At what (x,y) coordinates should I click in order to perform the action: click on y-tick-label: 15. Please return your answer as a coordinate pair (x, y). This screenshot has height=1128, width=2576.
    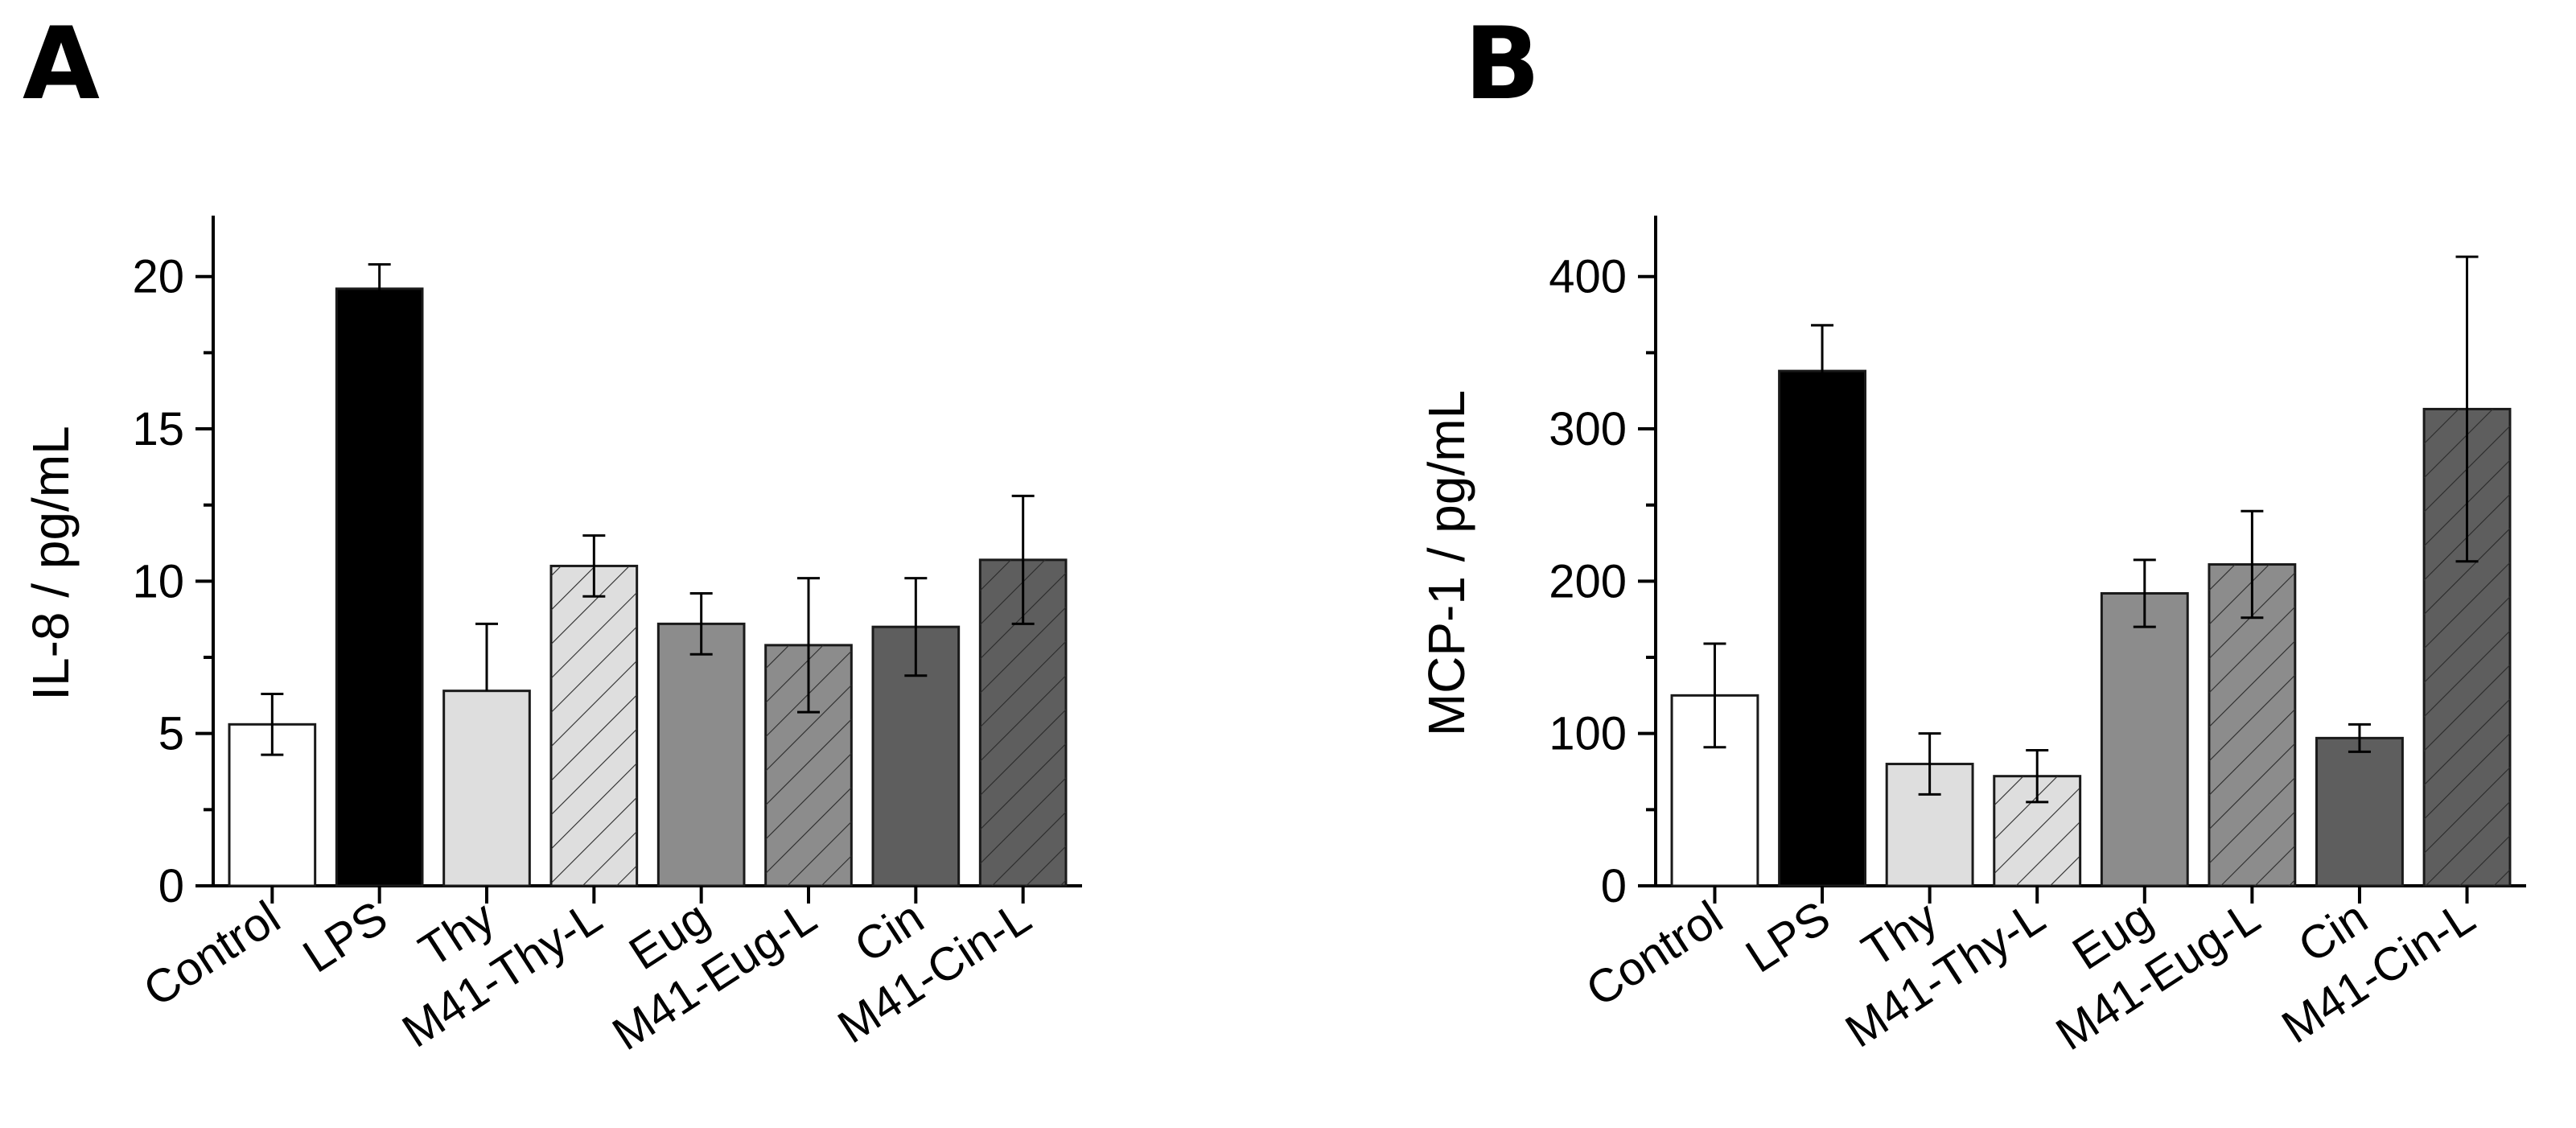
    Looking at the image, I should click on (158, 429).